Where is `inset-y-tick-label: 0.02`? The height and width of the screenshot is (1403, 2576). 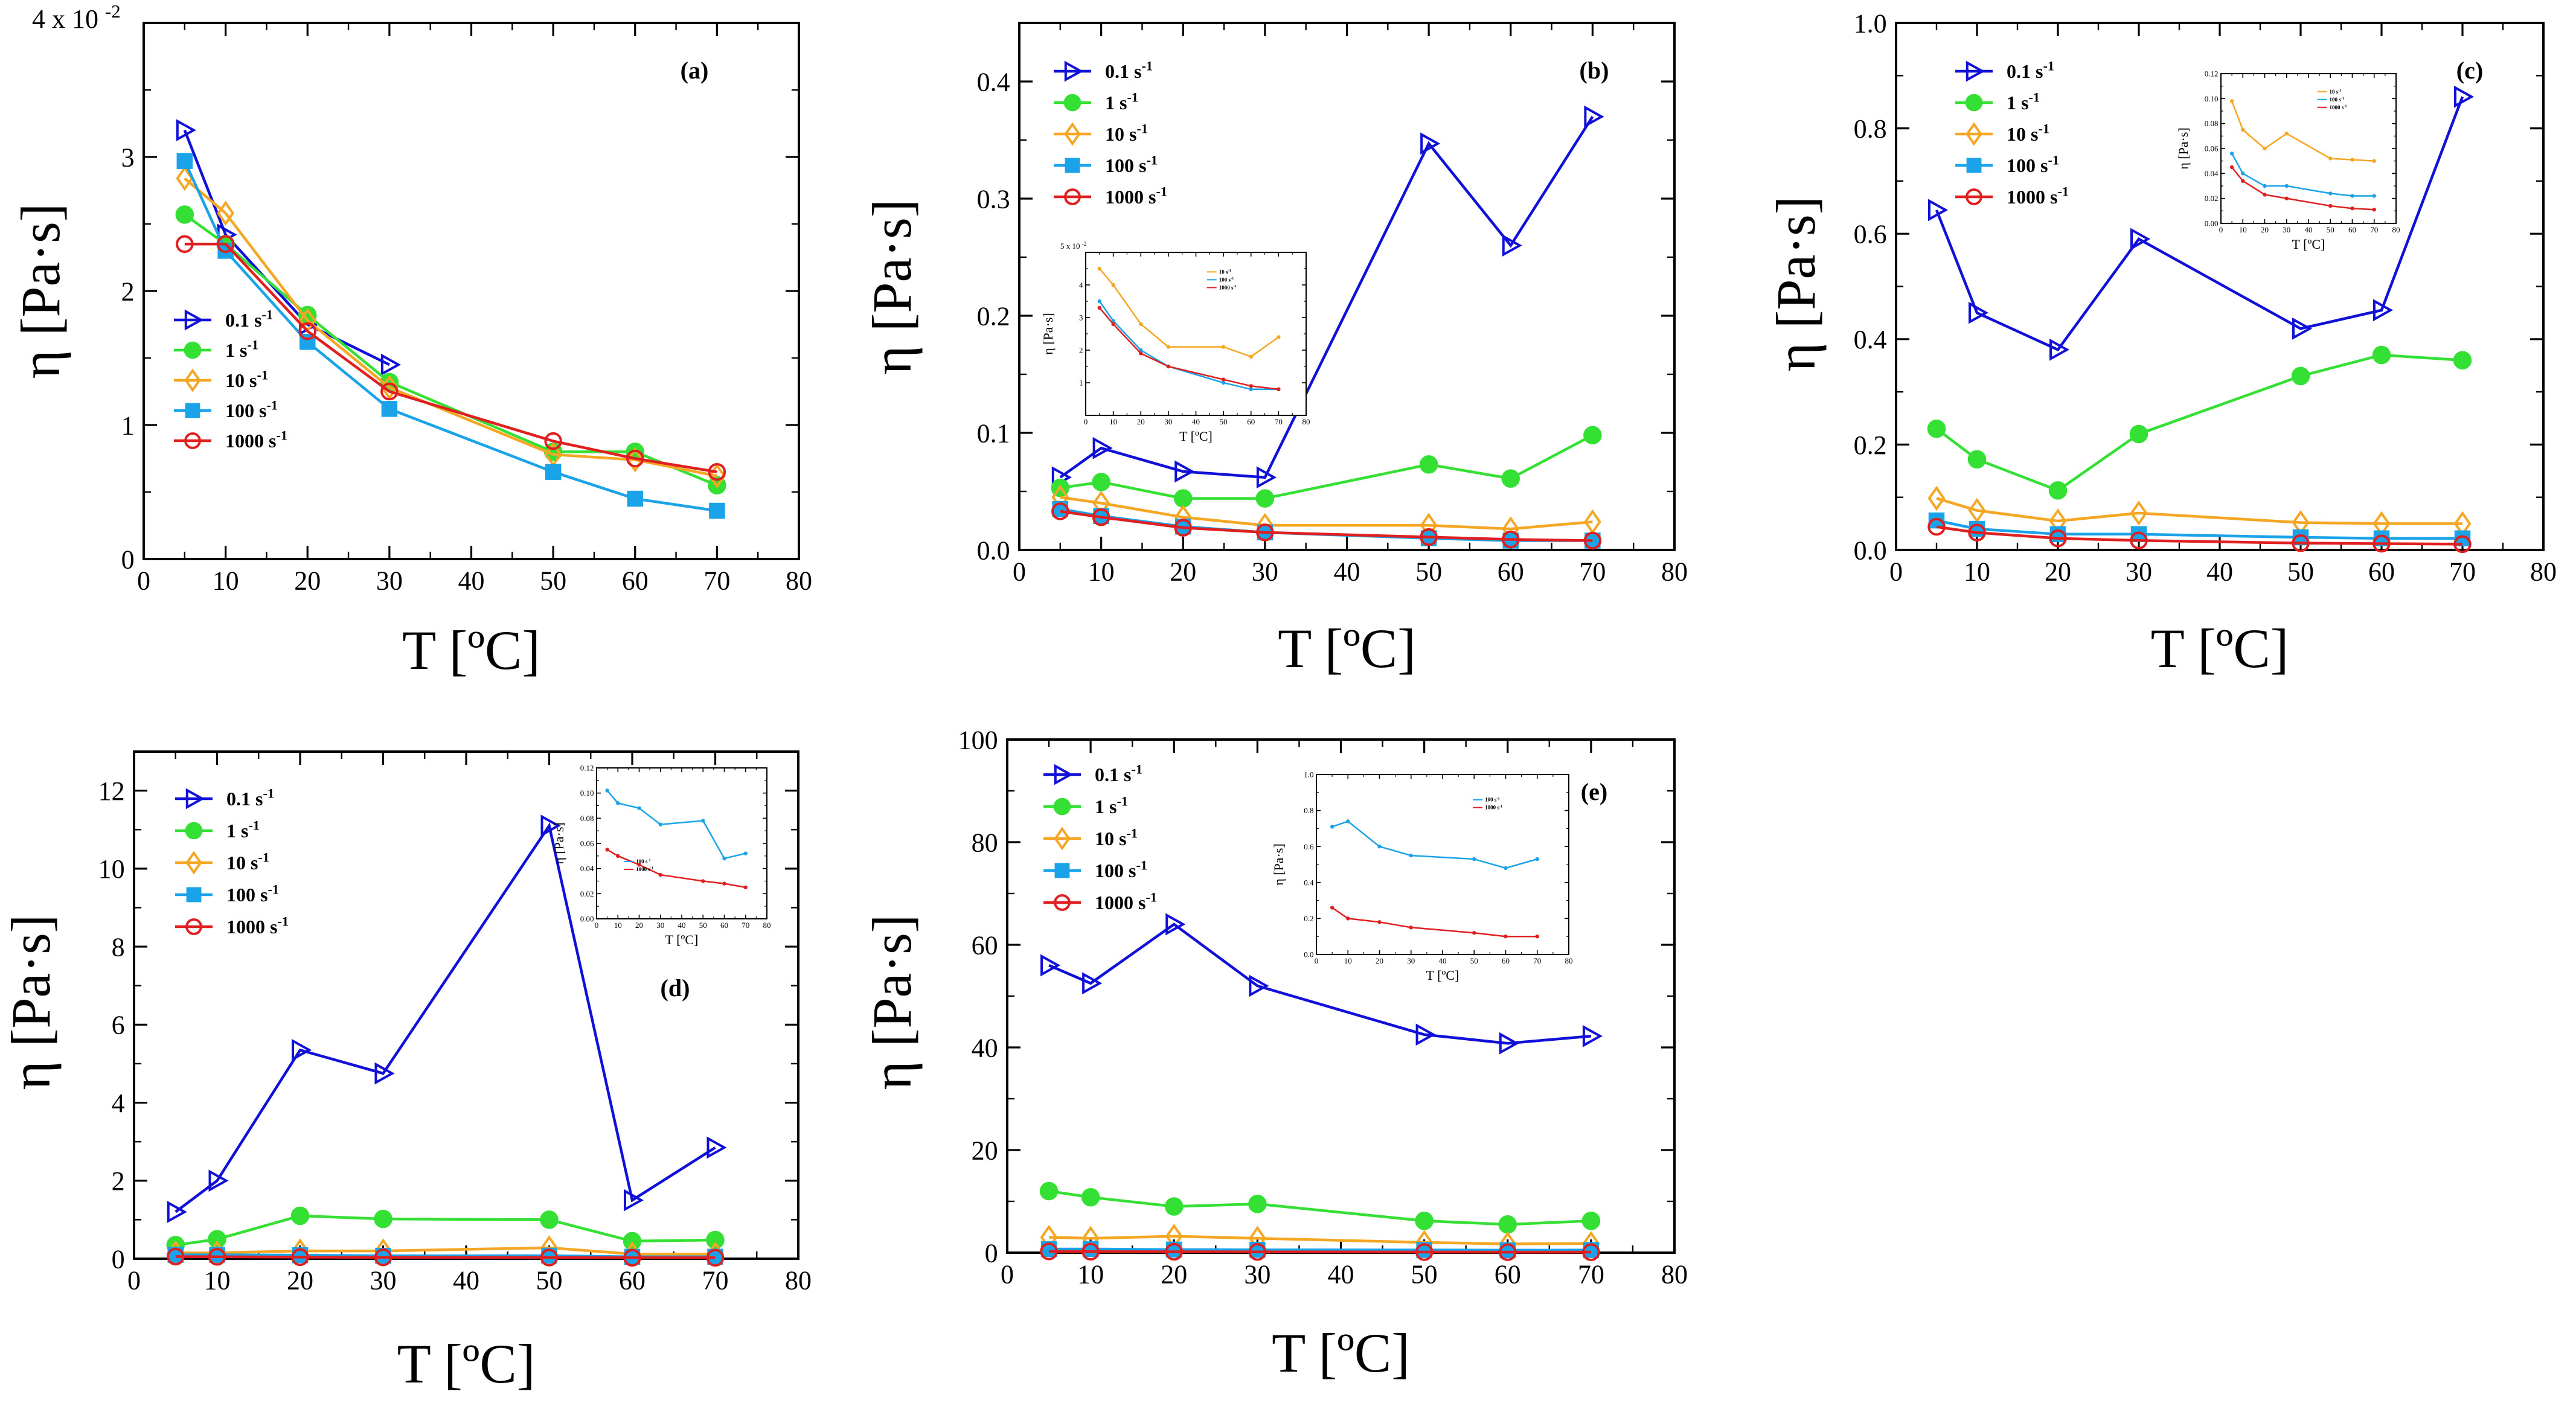 inset-y-tick-label: 0.02 is located at coordinates (587, 893).